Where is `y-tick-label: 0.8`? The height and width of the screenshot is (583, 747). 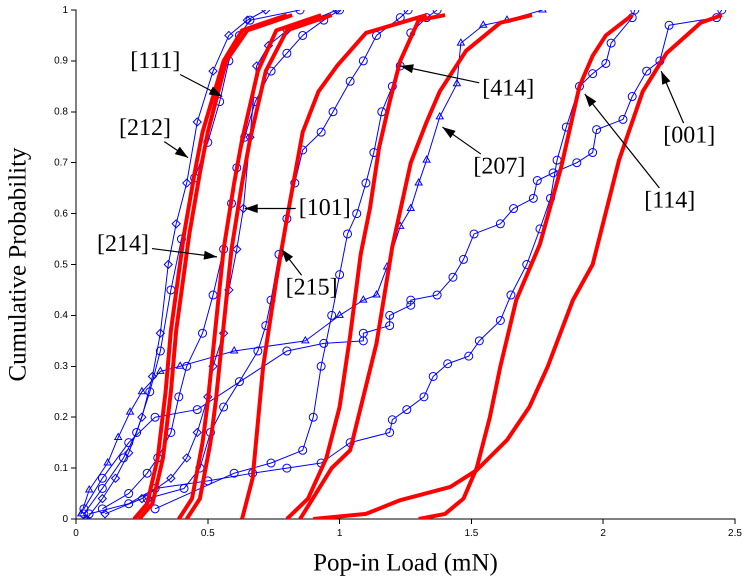
y-tick-label: 0.8 is located at coordinates (61, 112).